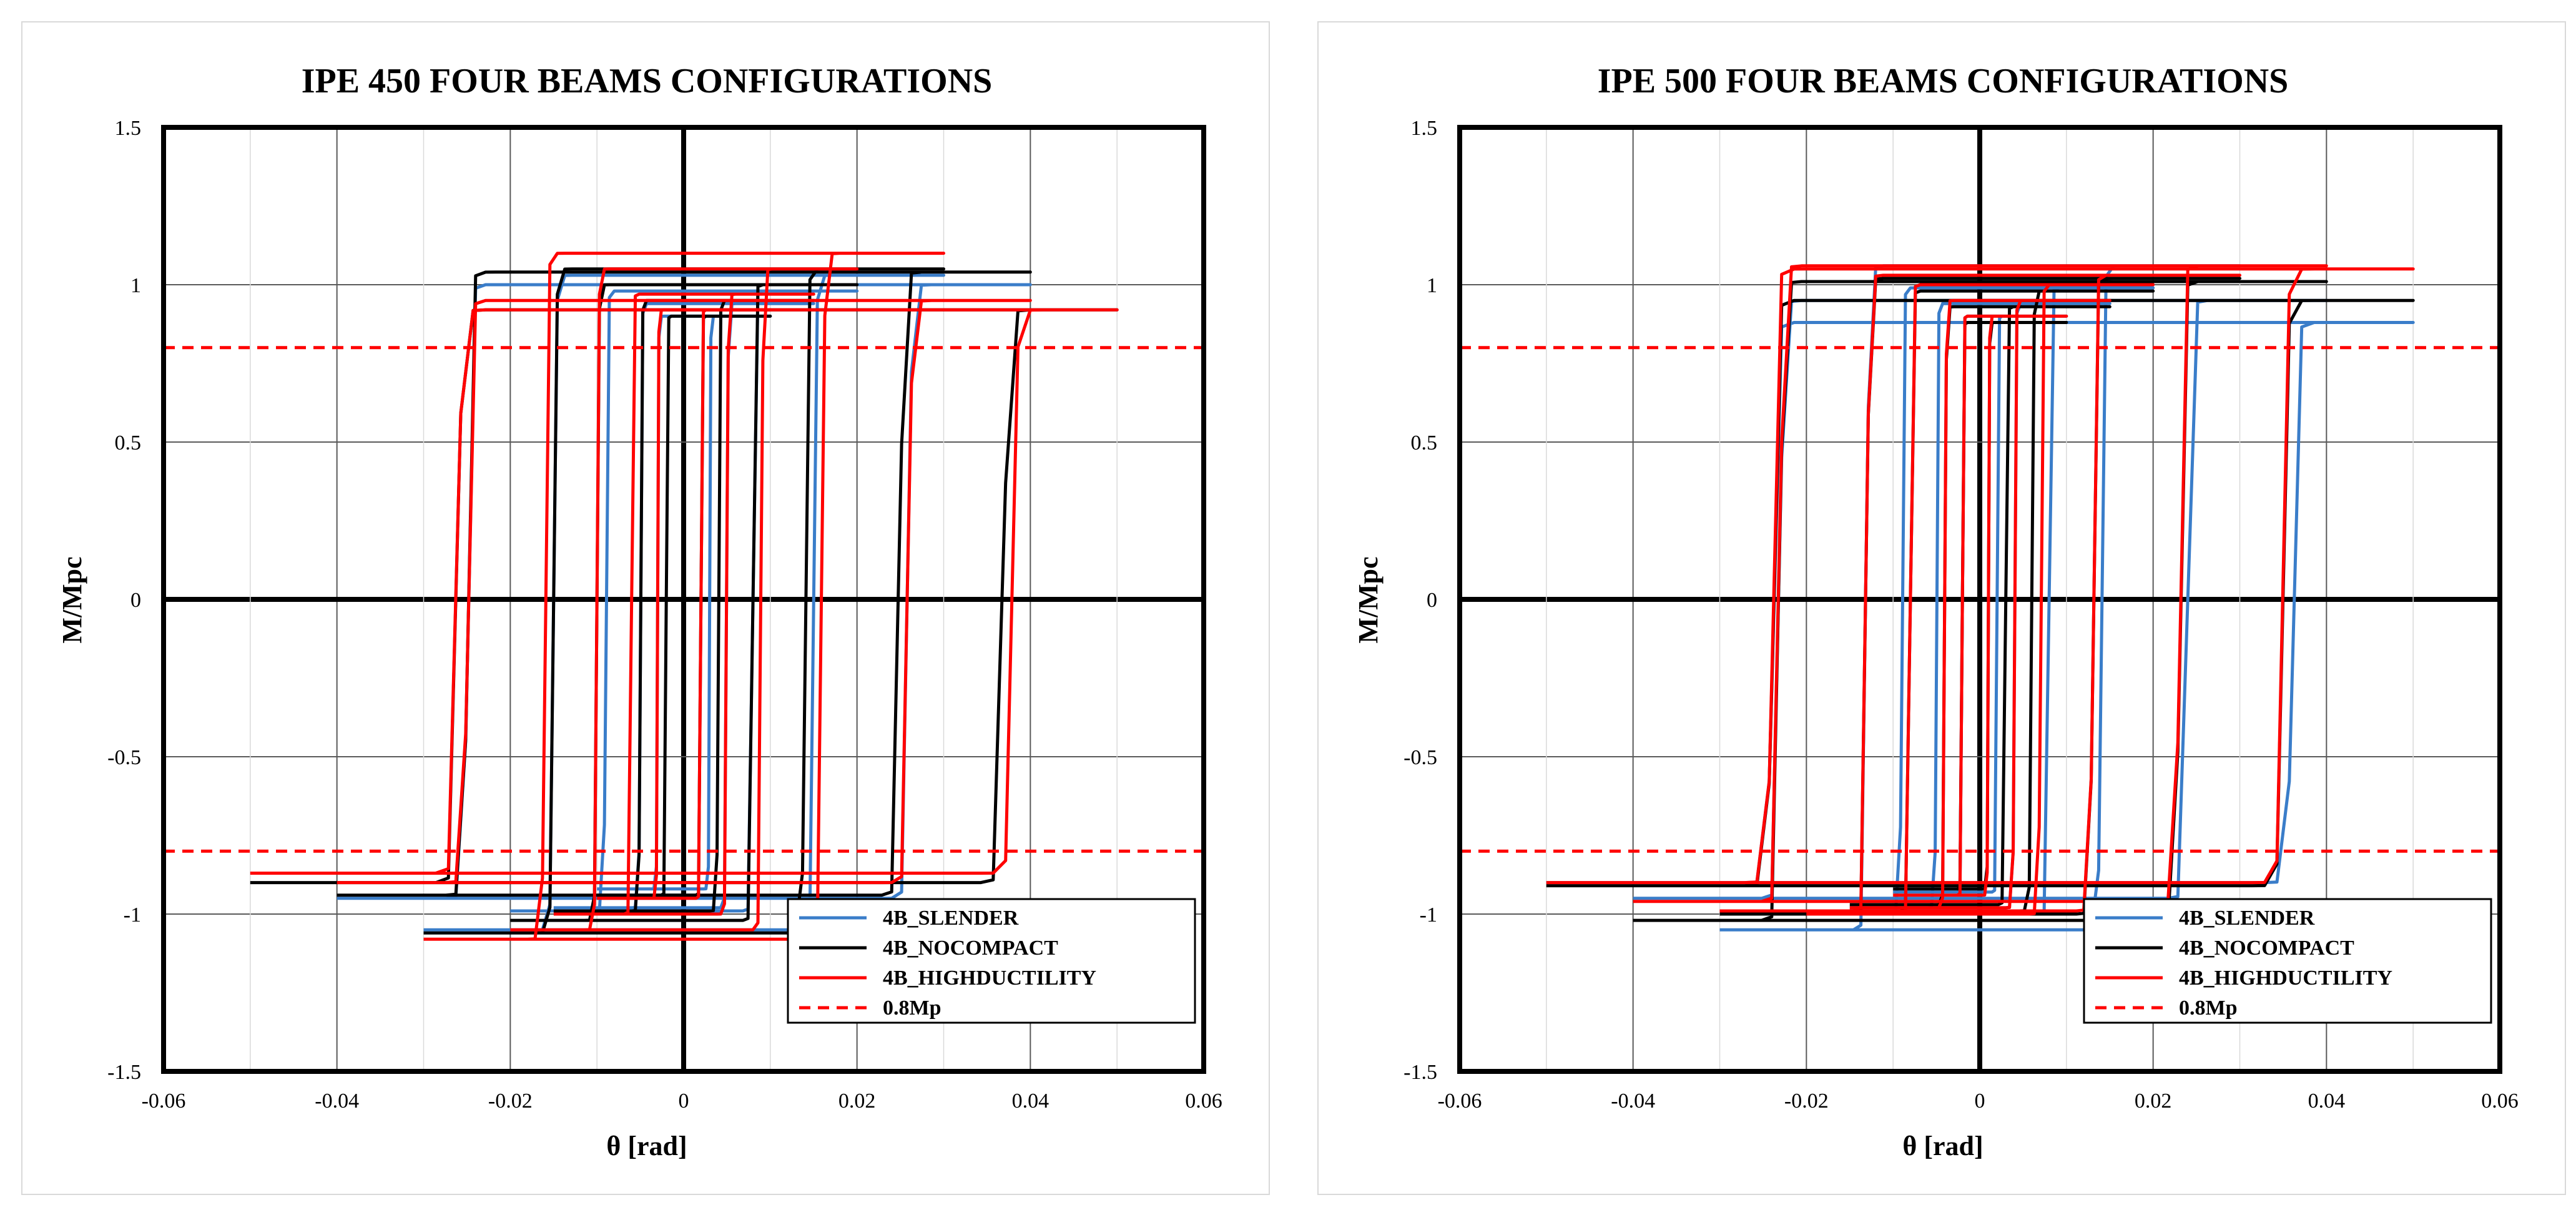 Image resolution: width=2576 pixels, height=1220 pixels. I want to click on chart-title: IPE 450 FOUR BEAMS CONFIGURATIONS, so click(647, 81).